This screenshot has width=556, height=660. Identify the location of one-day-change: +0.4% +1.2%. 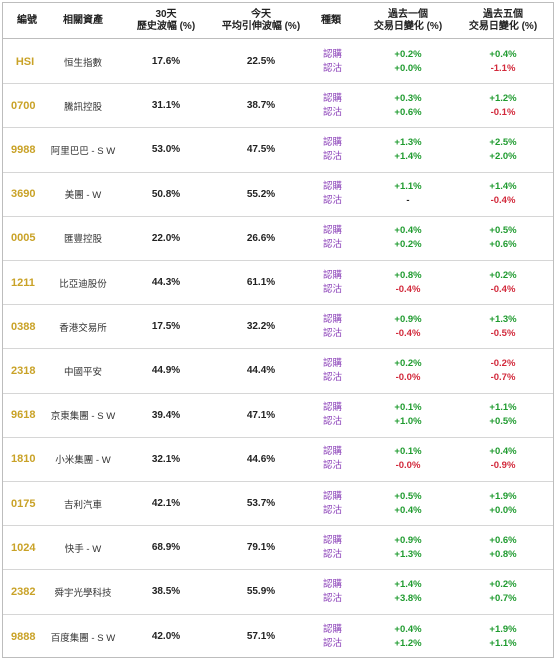
(408, 637).